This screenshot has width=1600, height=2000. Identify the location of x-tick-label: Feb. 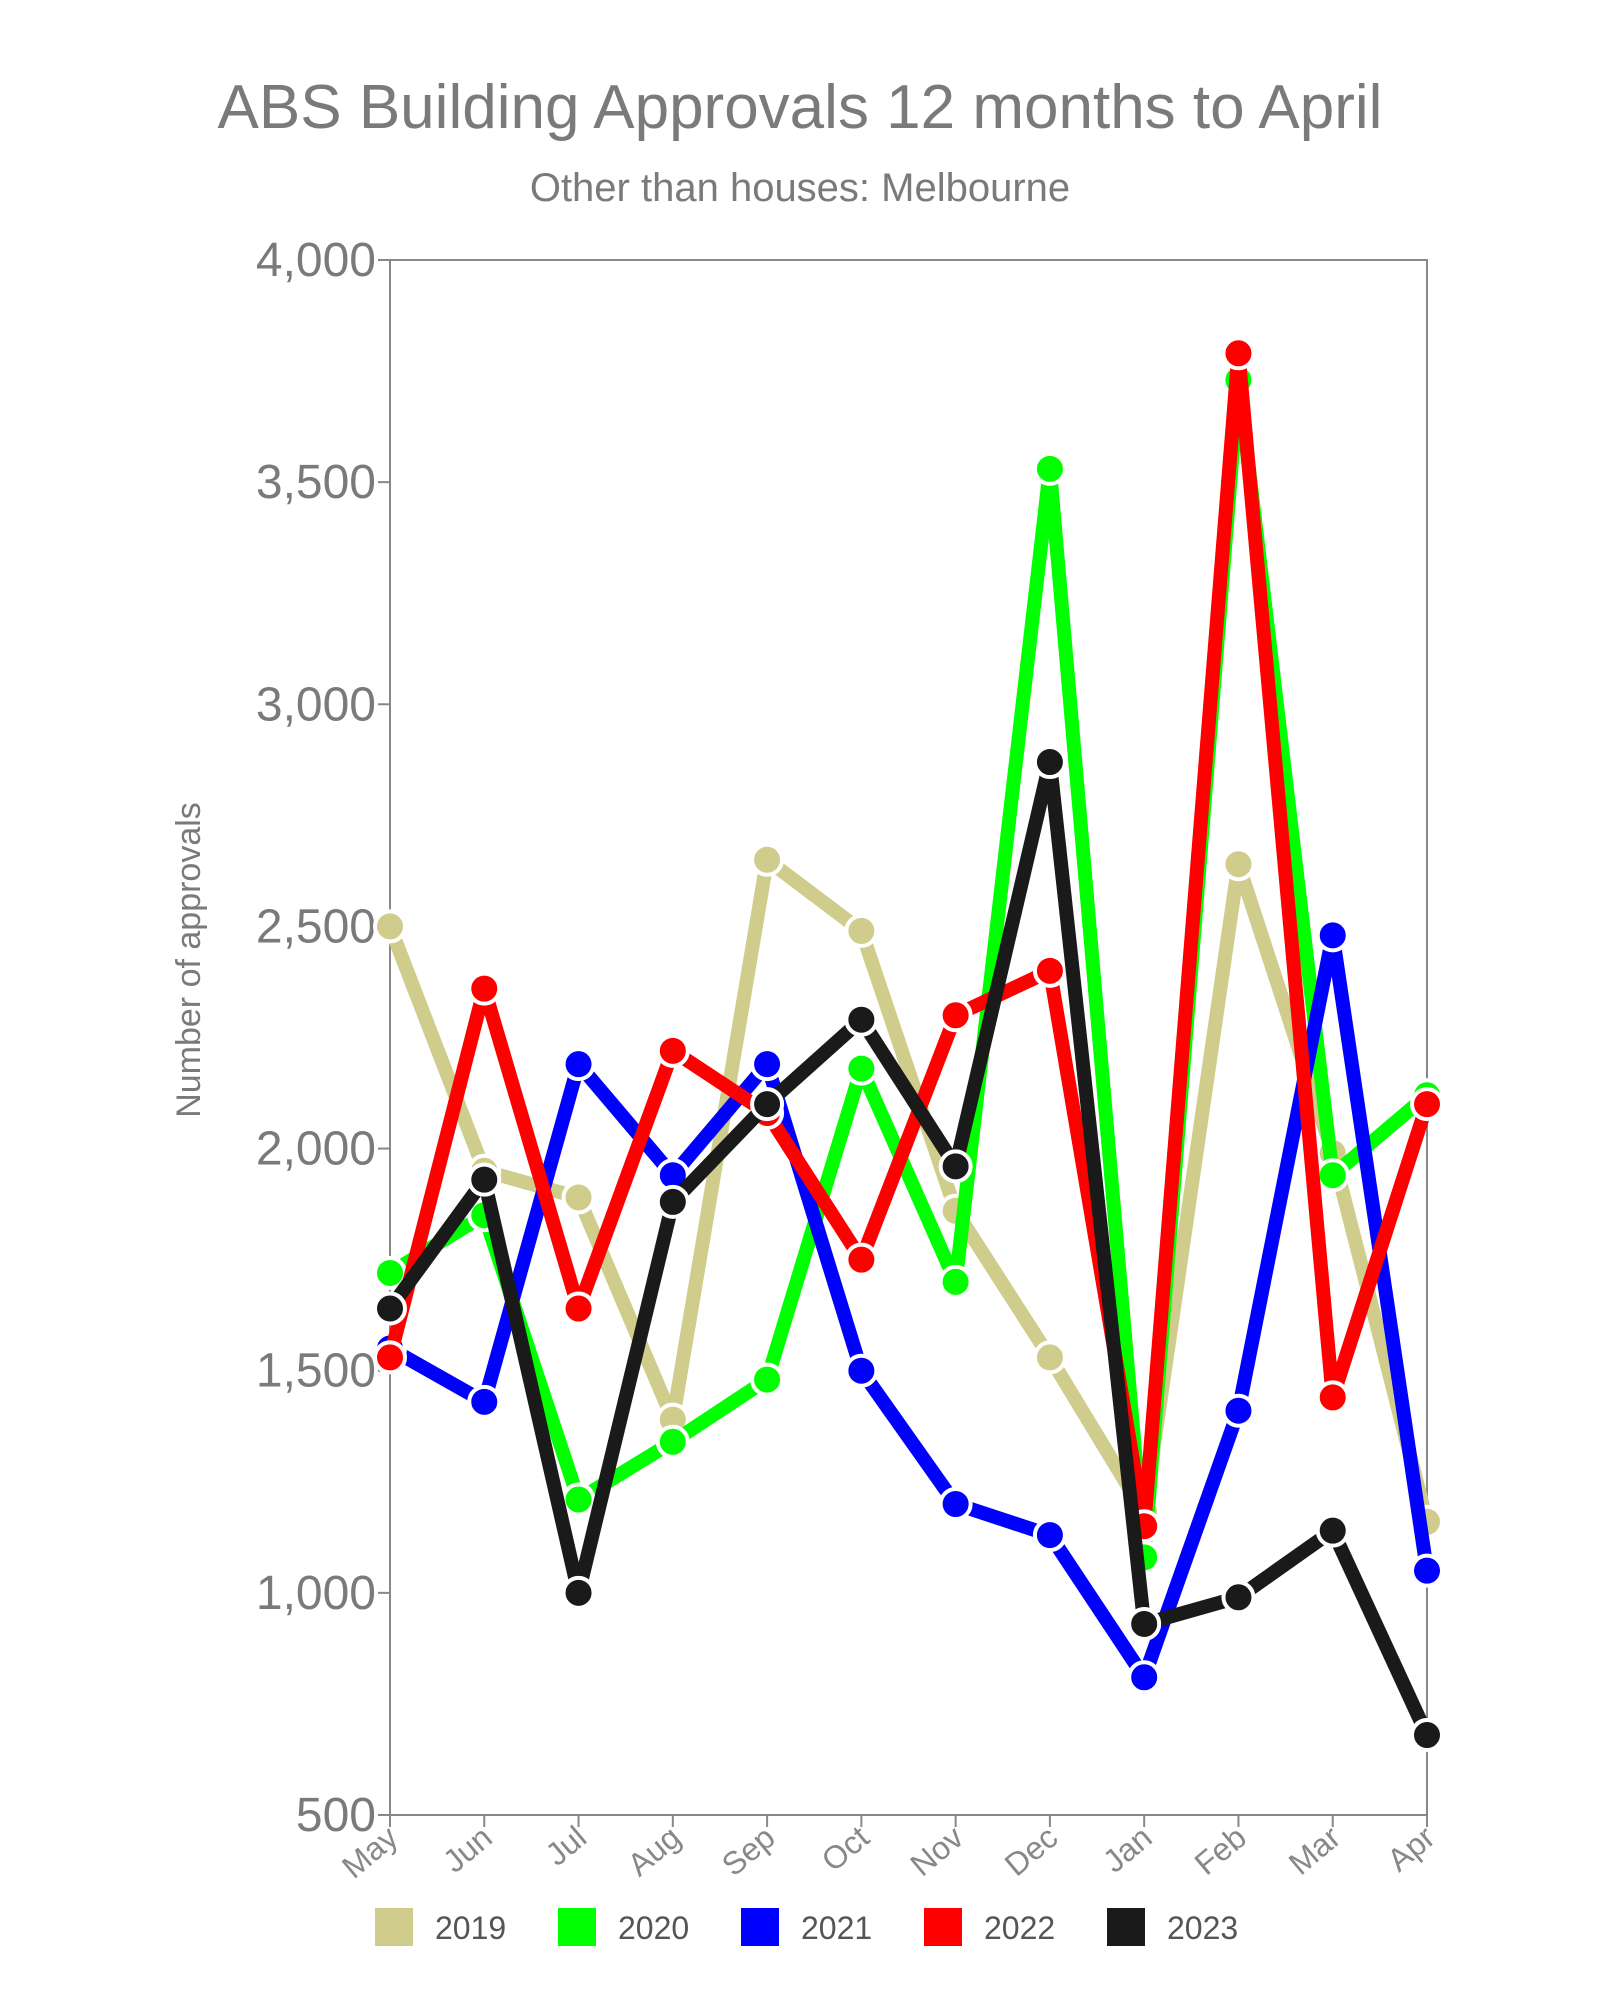
(1220, 1850).